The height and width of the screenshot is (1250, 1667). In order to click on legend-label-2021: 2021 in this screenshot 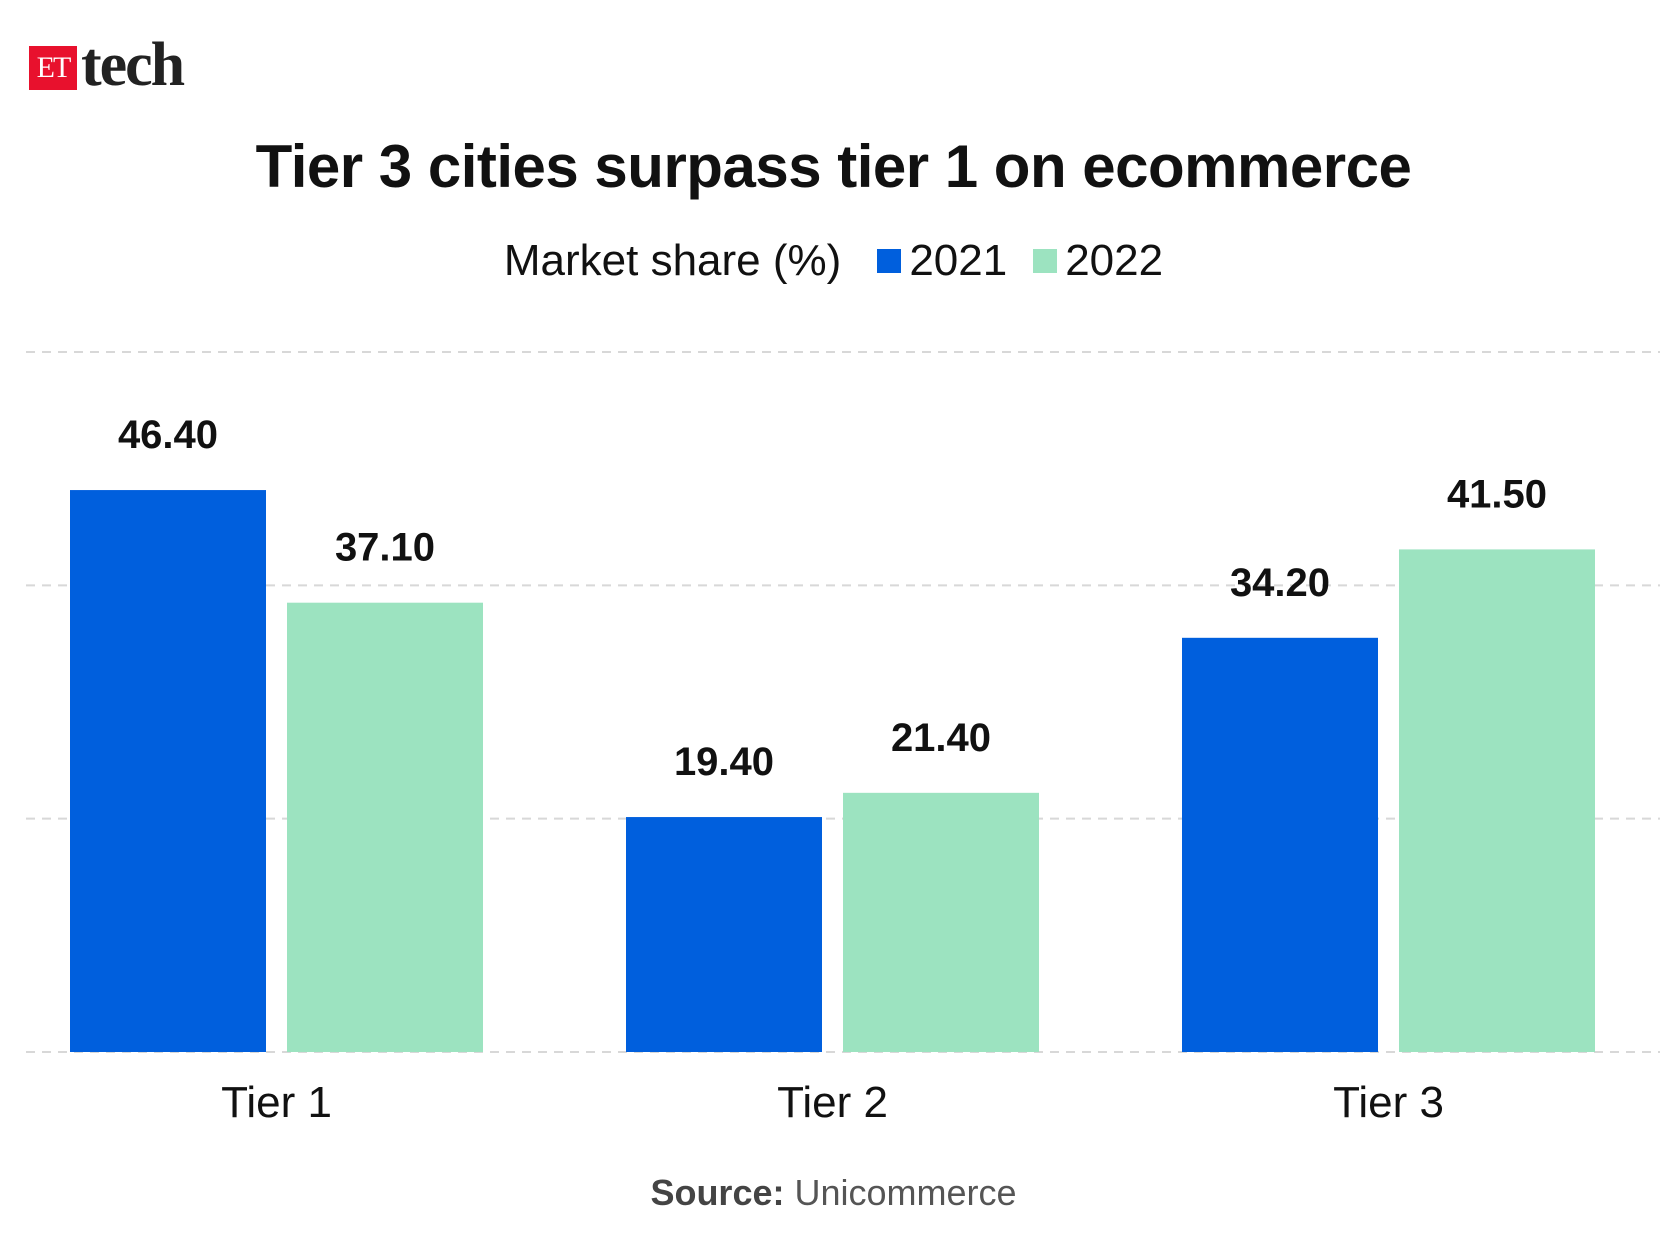, I will do `click(958, 260)`.